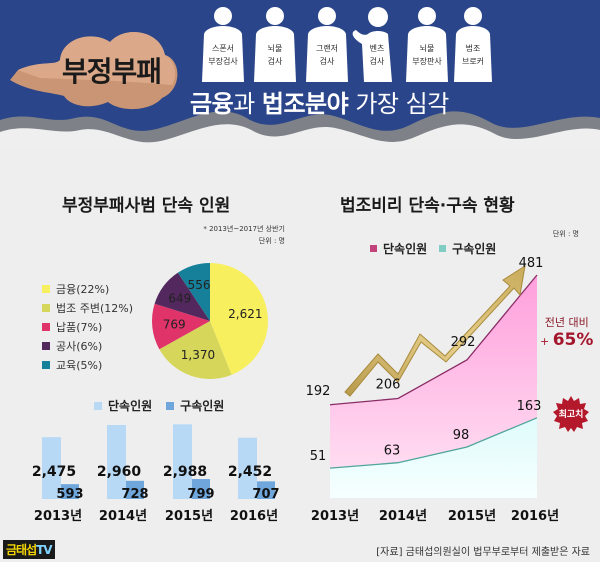 The image size is (600, 562). I want to click on data-label: 1,370, so click(198, 355).